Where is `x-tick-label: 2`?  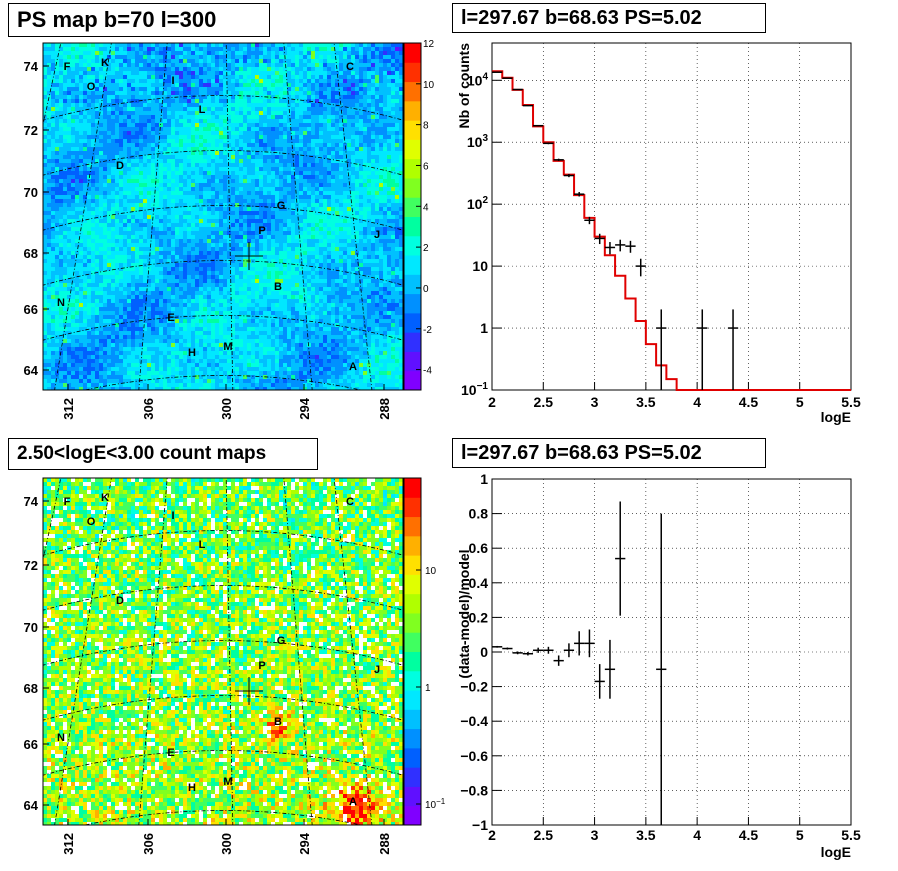 x-tick-label: 2 is located at coordinates (492, 402).